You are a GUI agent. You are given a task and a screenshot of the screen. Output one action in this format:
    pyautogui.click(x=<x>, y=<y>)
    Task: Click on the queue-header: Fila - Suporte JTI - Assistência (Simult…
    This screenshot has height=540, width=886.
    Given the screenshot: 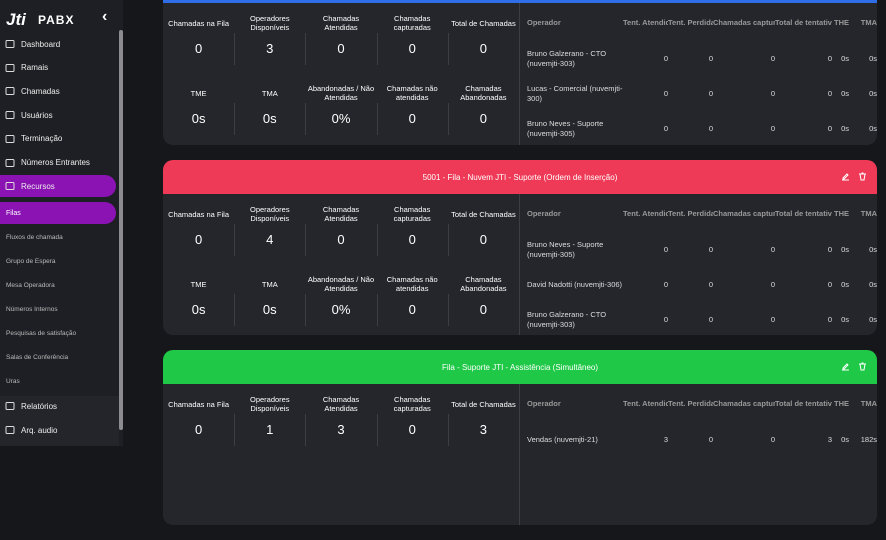 What is the action you would take?
    pyautogui.click(x=520, y=367)
    